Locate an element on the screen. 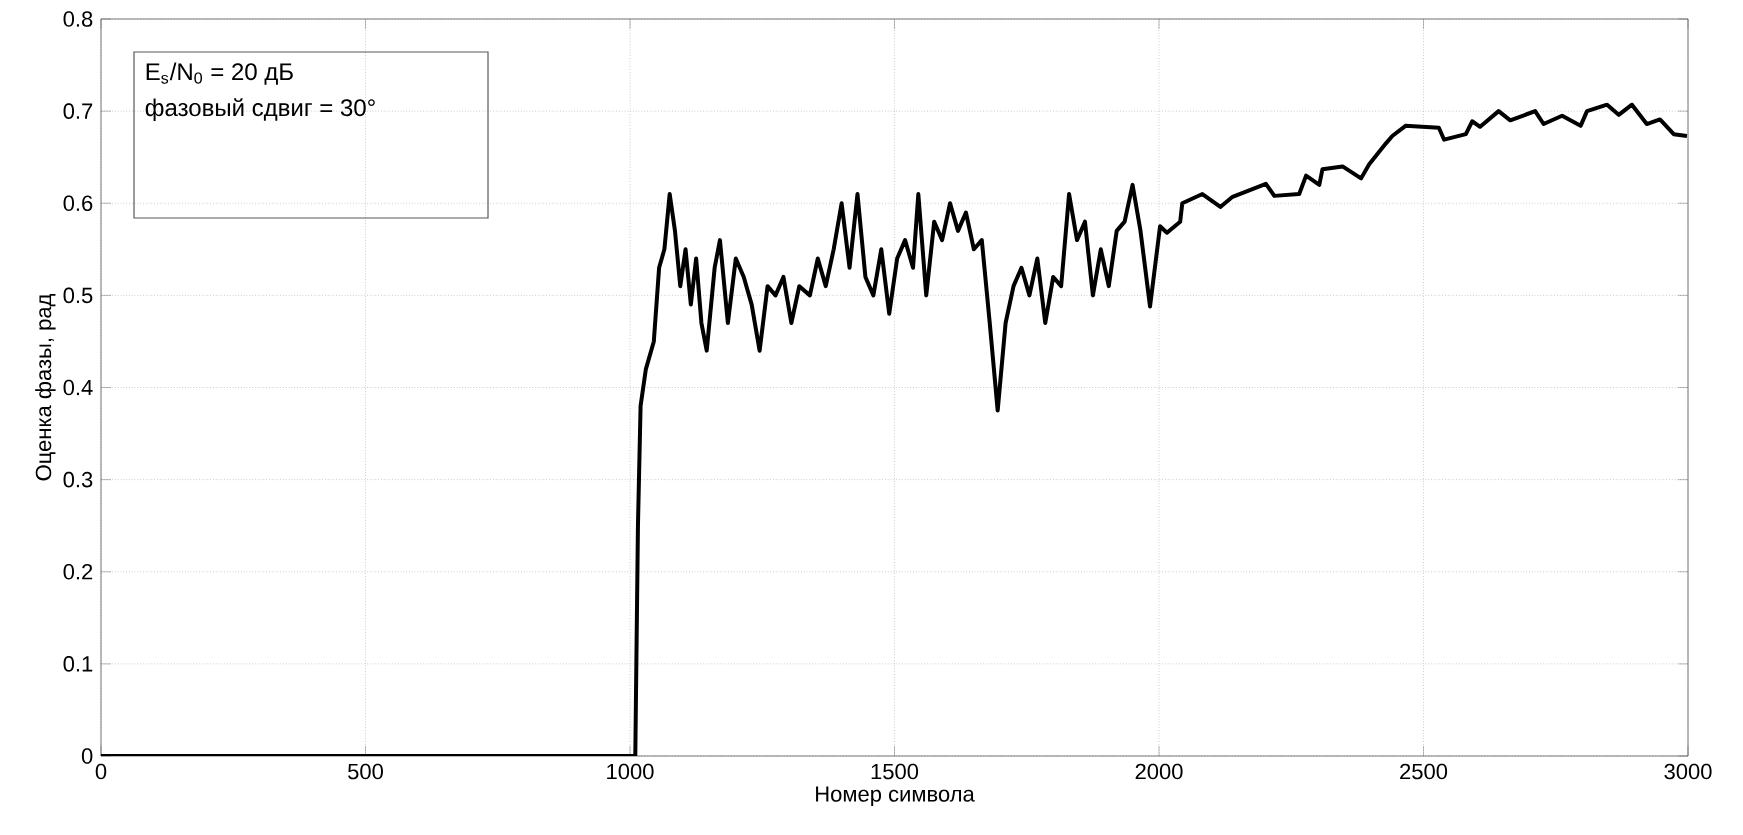 The image size is (1743, 835). y-tick-label: 0.4 is located at coordinates (78, 387).